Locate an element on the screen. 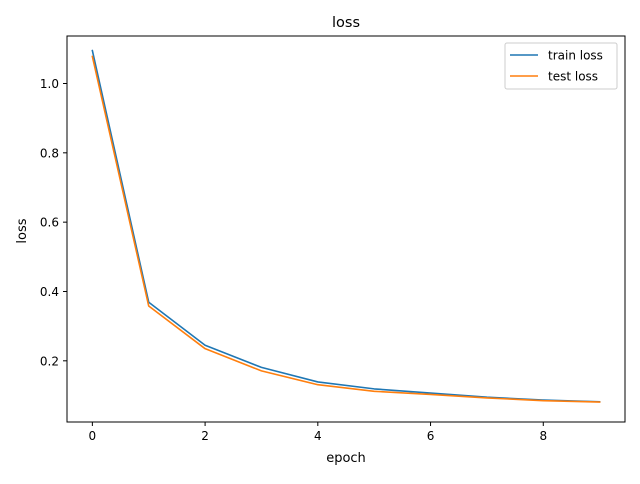 The width and height of the screenshot is (640, 484). x-axis-label: epoch is located at coordinates (346, 458).